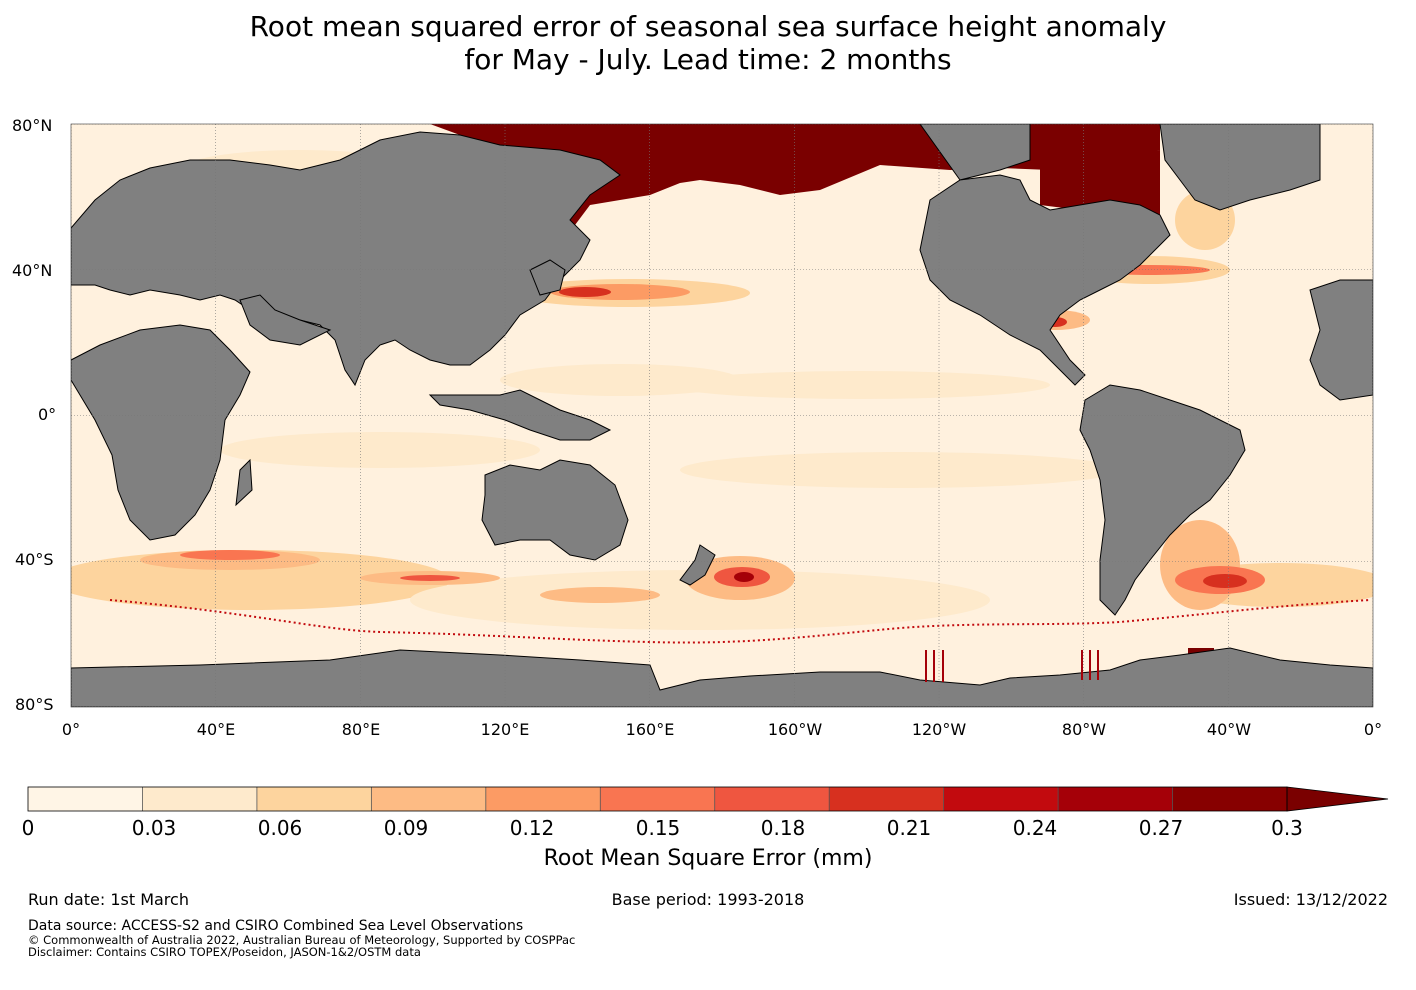  I want to click on lon-label-120w: 120°W, so click(939, 729).